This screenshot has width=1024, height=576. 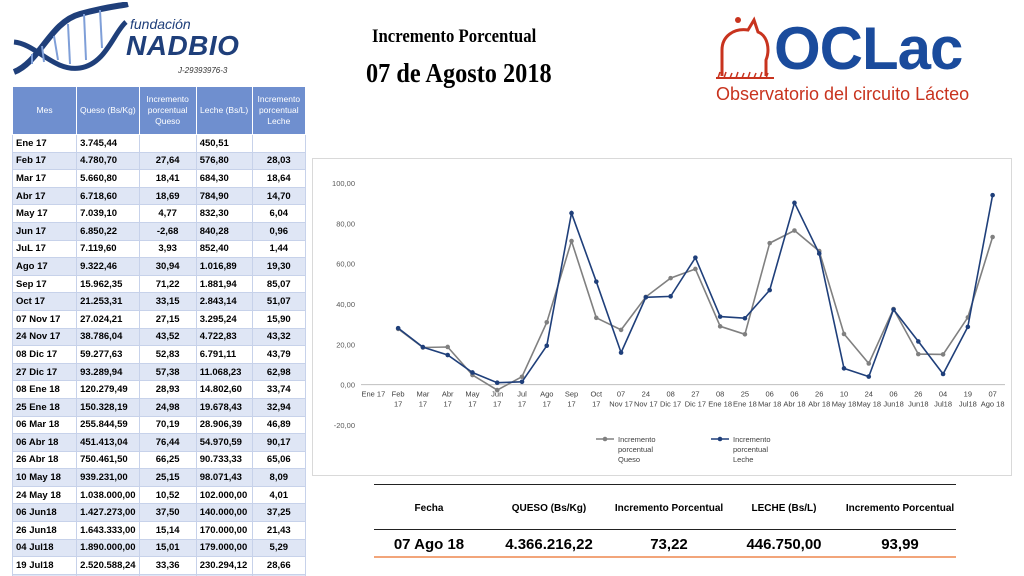 What do you see at coordinates (159, 548) in the screenshot?
I see `table-row: 04 Jul18 1.890.000,00 15,01 179.000,00 5,29` at bounding box center [159, 548].